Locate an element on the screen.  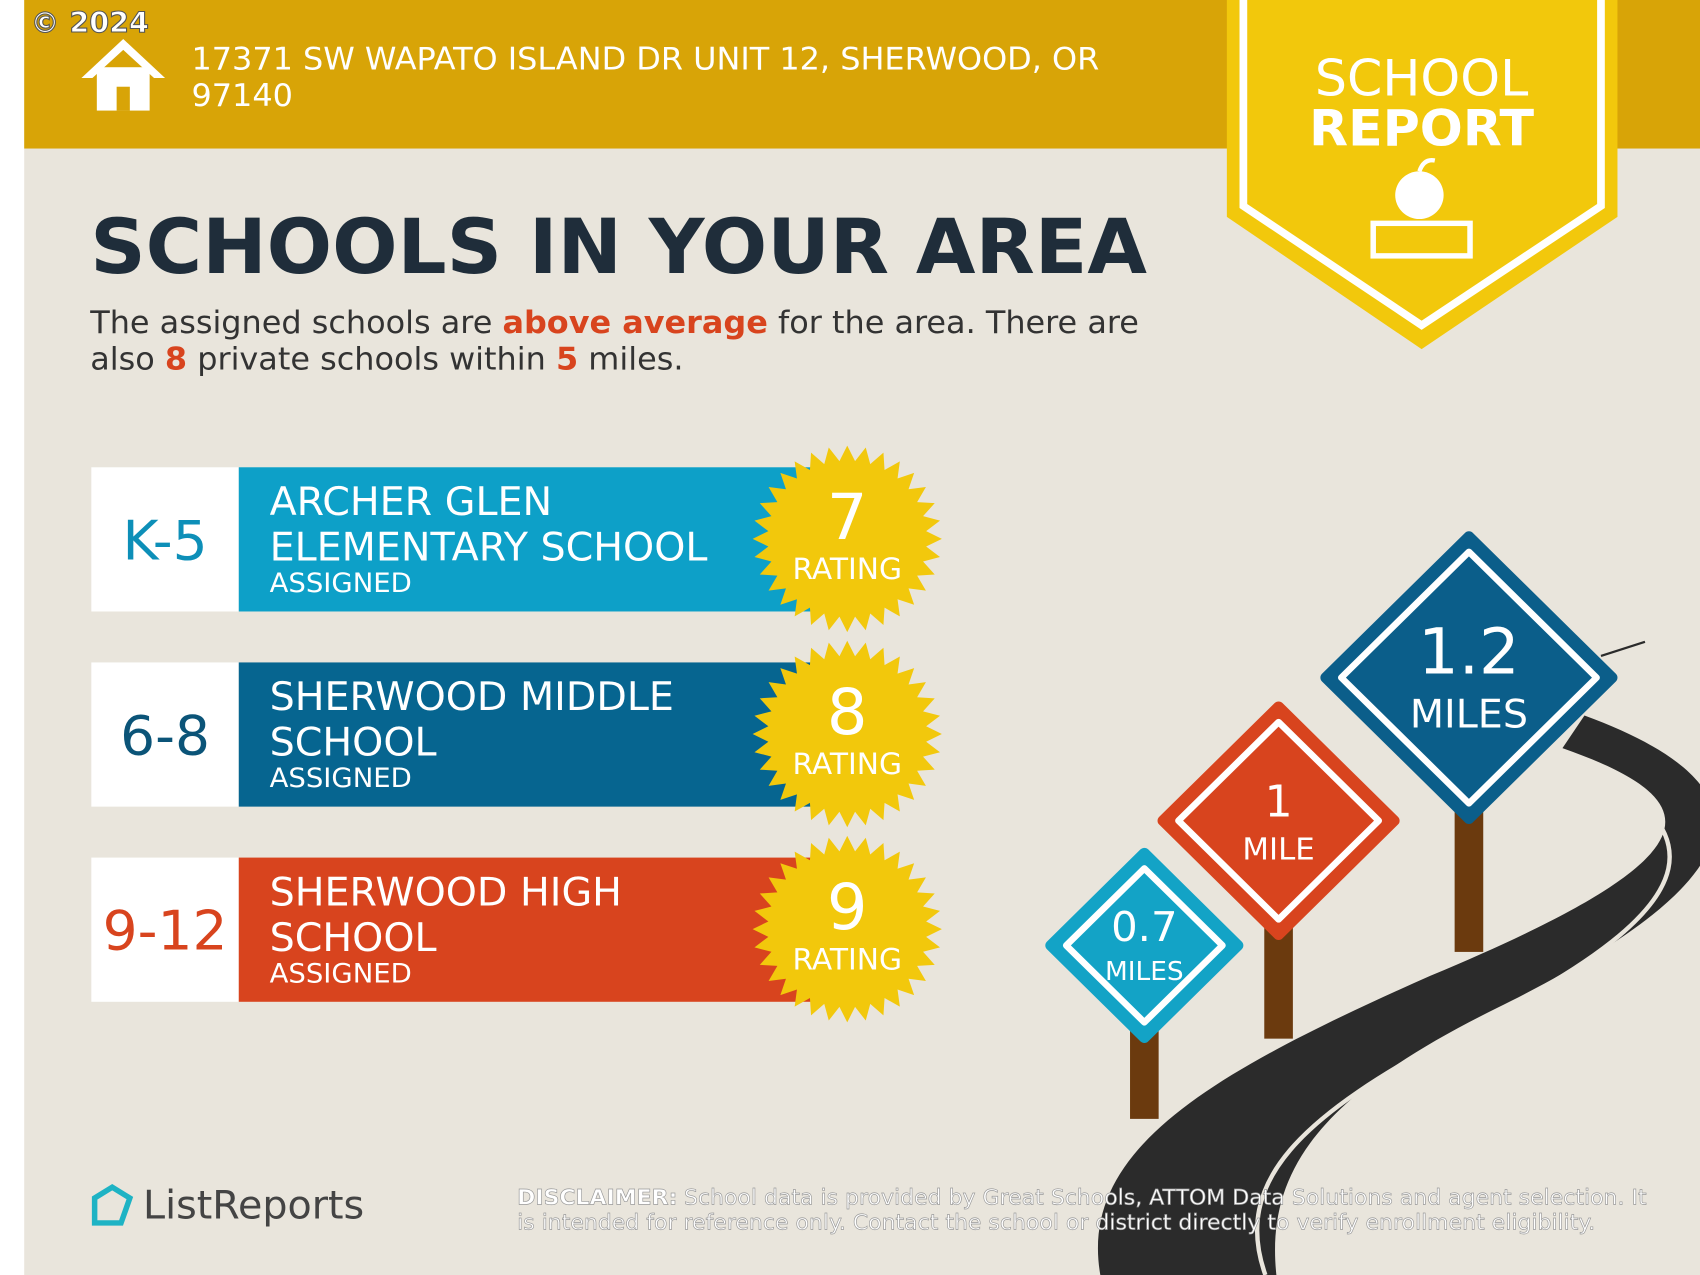
text: K-5 is located at coordinates (164, 541).